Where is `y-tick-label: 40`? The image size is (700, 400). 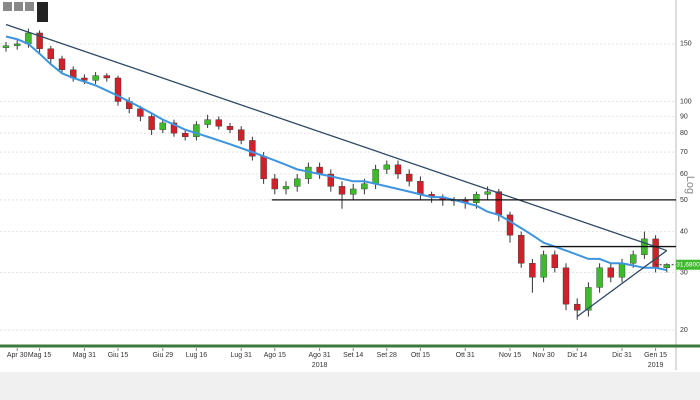 y-tick-label: 40 is located at coordinates (684, 231).